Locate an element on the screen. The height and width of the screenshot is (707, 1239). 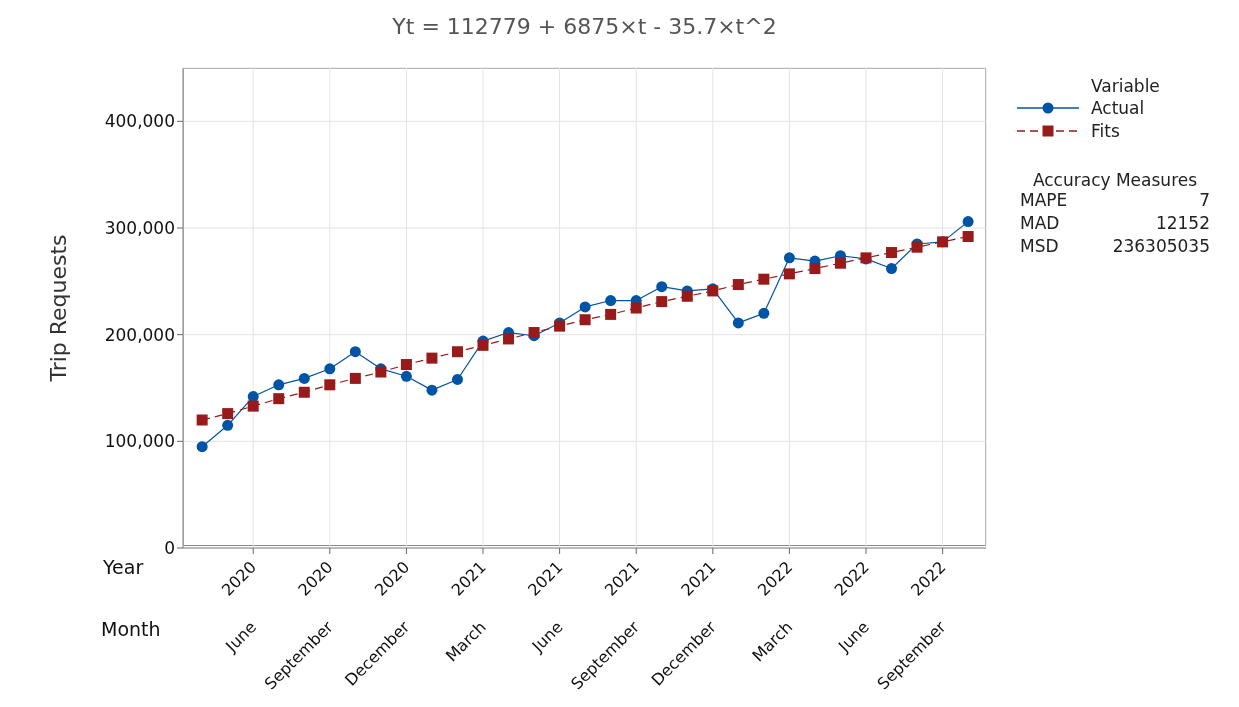
legend-label: Actual is located at coordinates (1118, 107).